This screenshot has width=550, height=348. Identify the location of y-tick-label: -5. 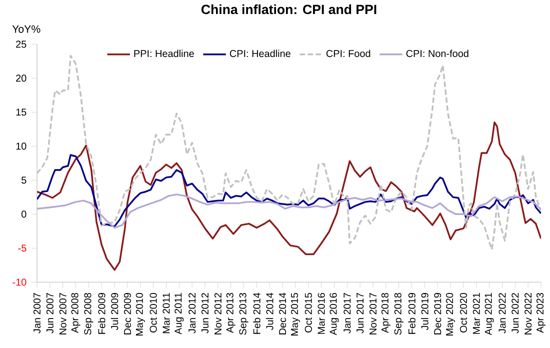
(22, 248).